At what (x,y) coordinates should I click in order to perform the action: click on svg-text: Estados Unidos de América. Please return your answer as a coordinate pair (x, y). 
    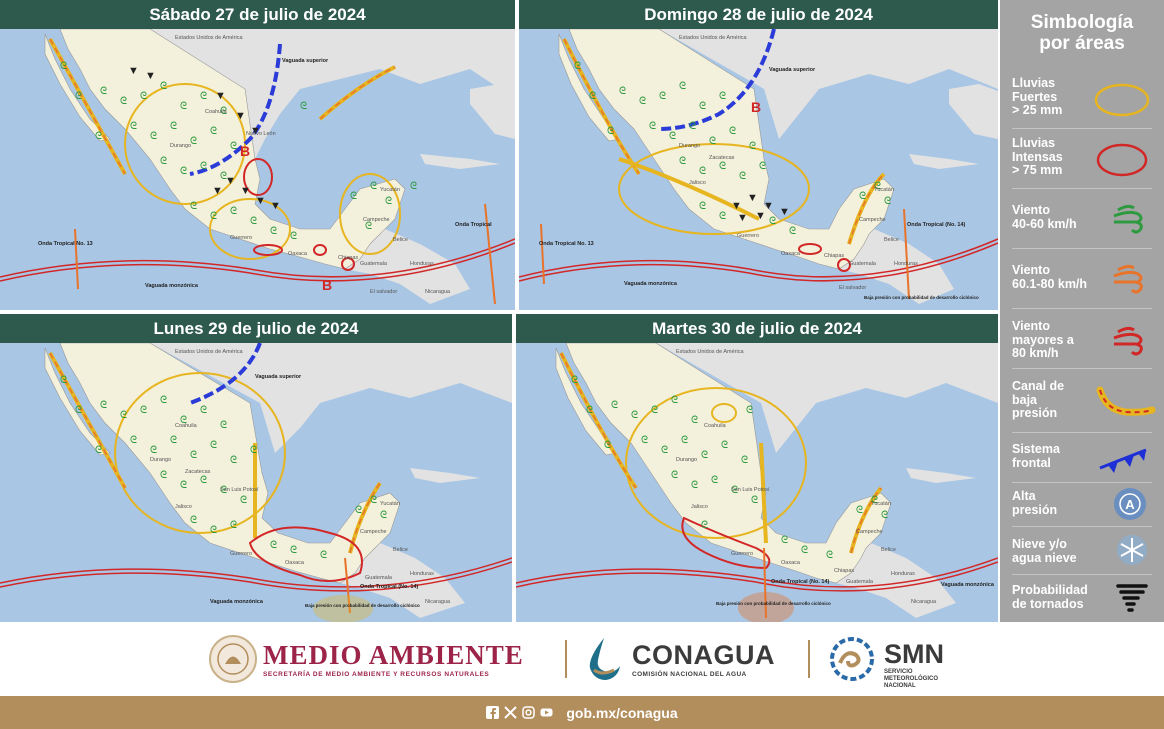
    Looking at the image, I should click on (209, 38).